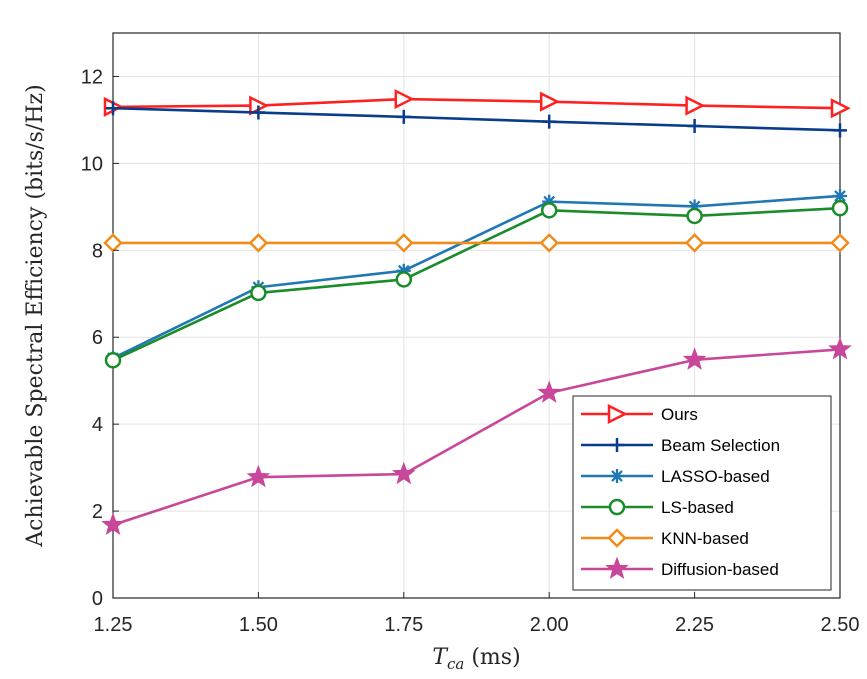  I want to click on y-tick-label: 4, so click(97, 425).